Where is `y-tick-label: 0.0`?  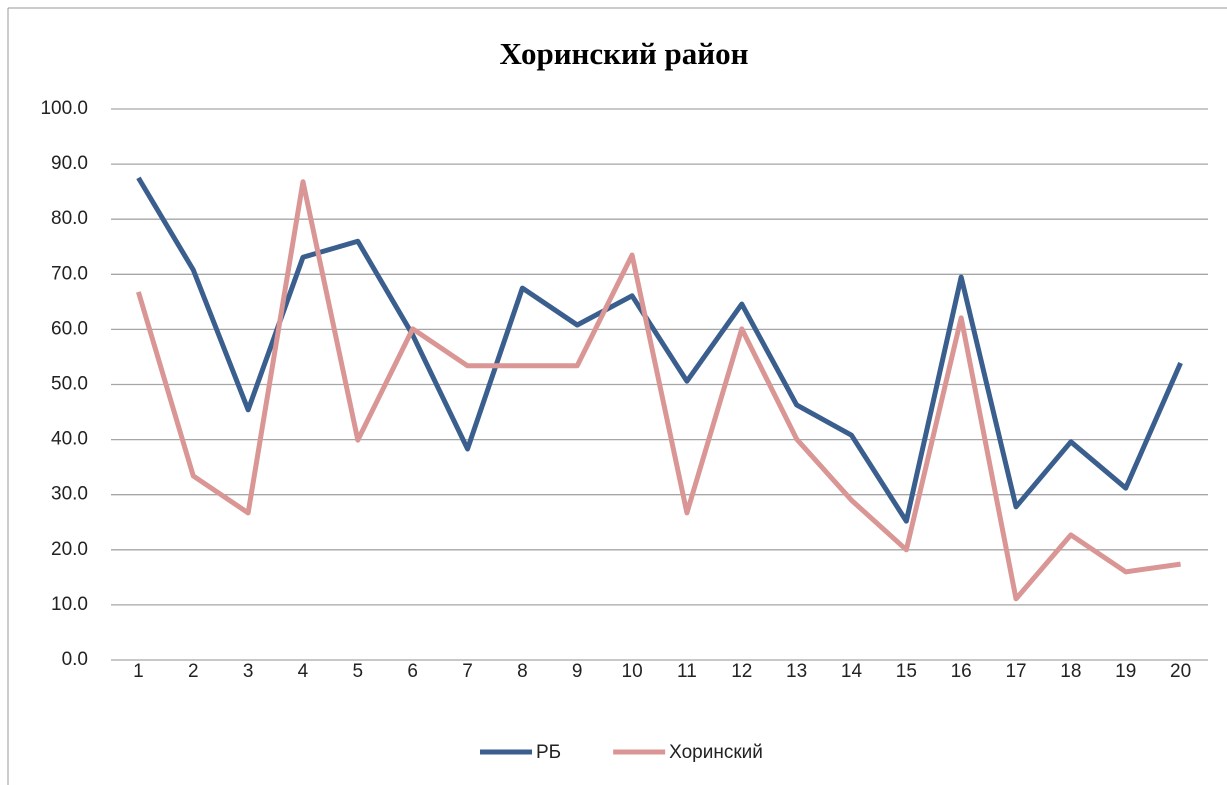
y-tick-label: 0.0 is located at coordinates (75, 659).